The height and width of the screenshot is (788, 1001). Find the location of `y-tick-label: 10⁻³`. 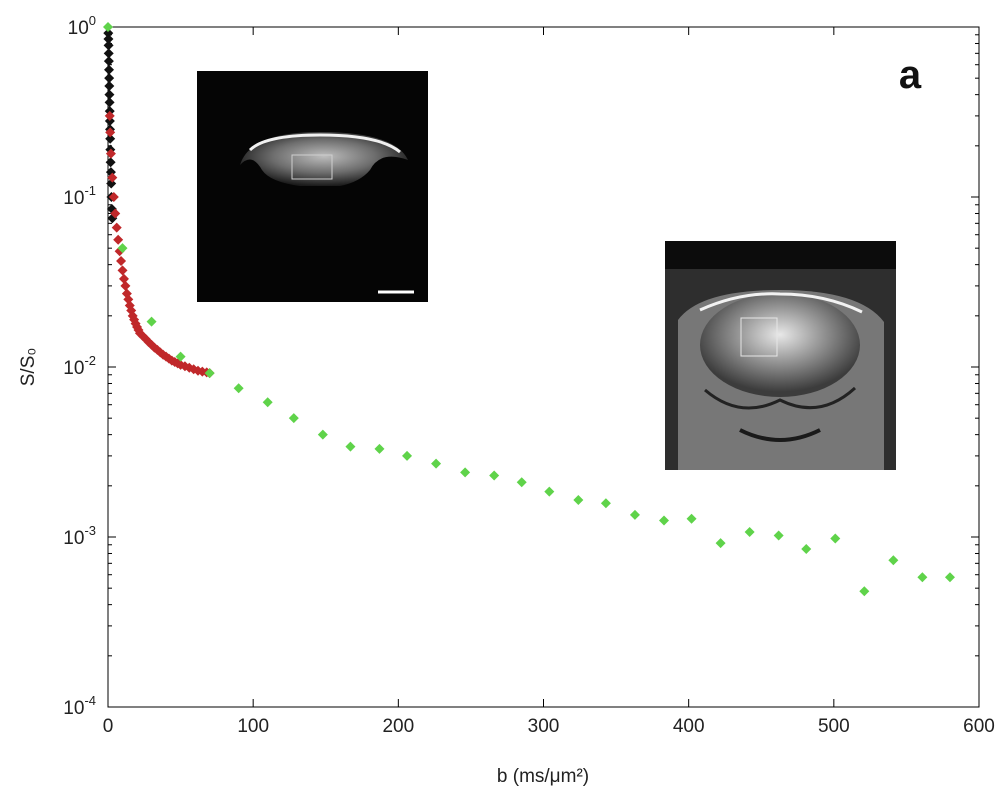

y-tick-label: 10⁻³ is located at coordinates (79, 536).